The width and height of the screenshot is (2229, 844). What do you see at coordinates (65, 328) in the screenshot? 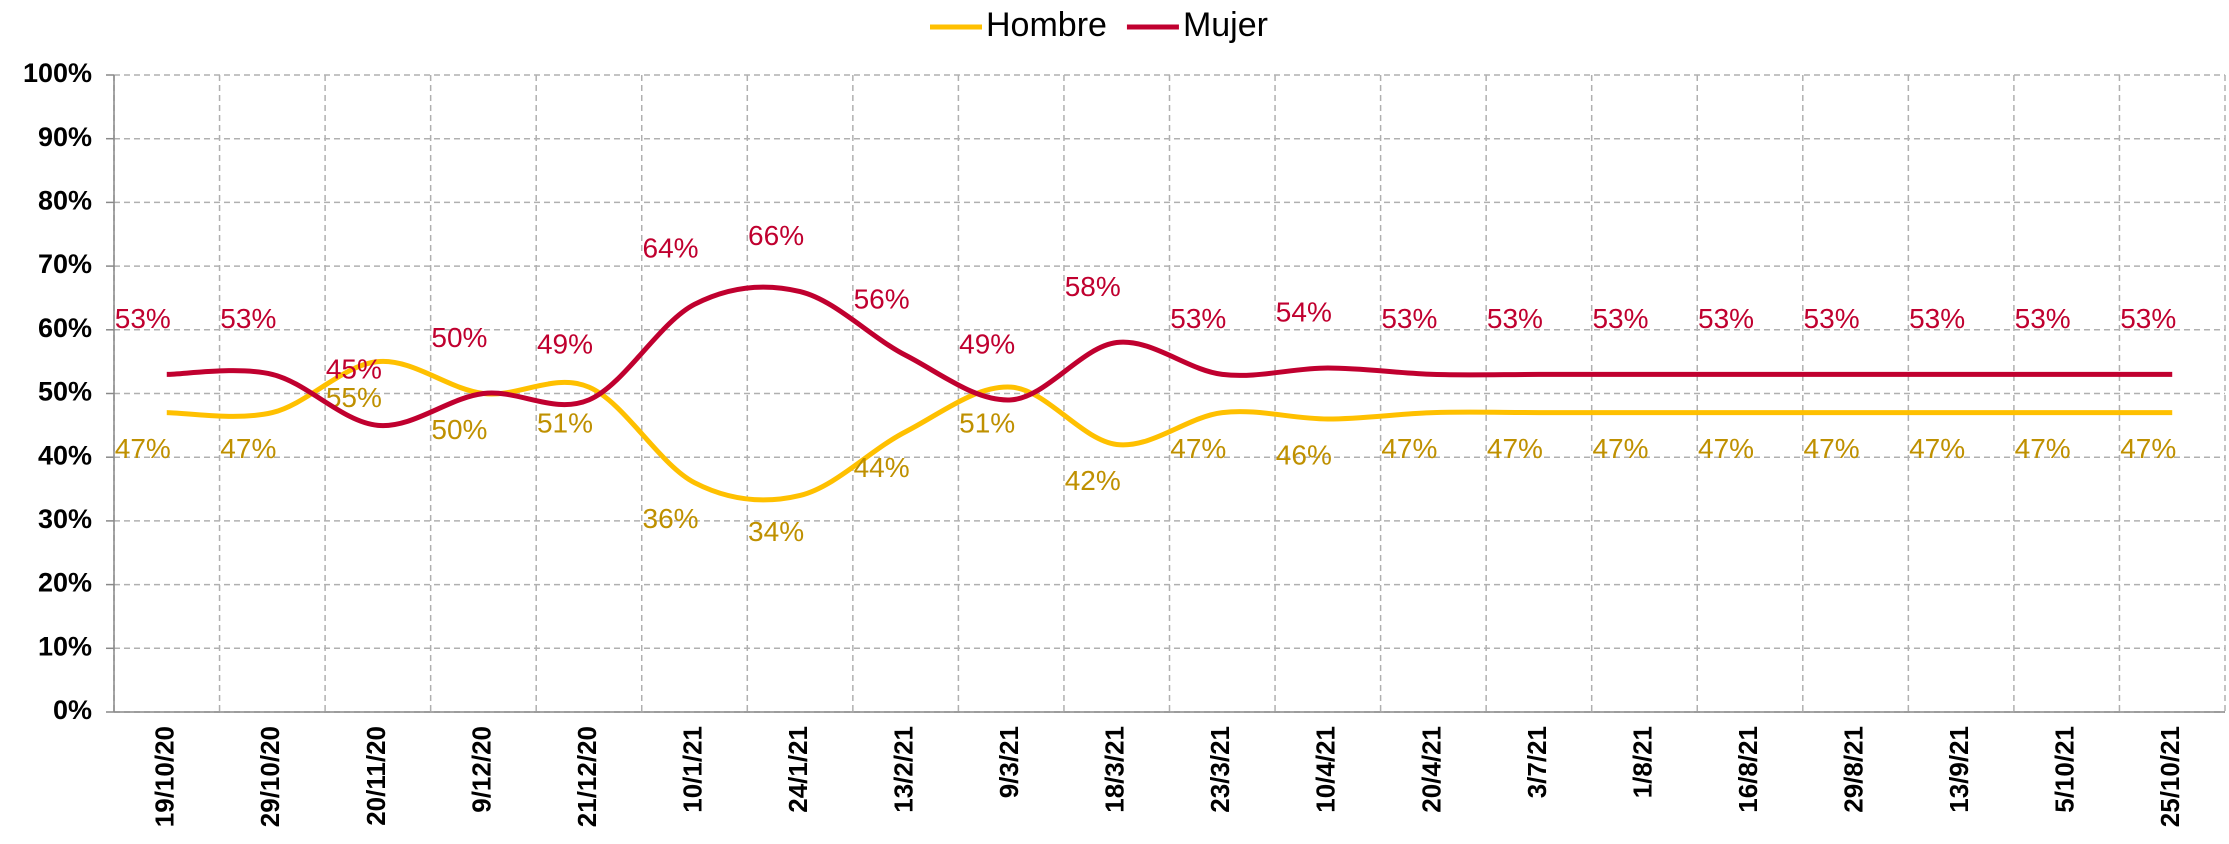
I see `y-tick-label: 60%` at bounding box center [65, 328].